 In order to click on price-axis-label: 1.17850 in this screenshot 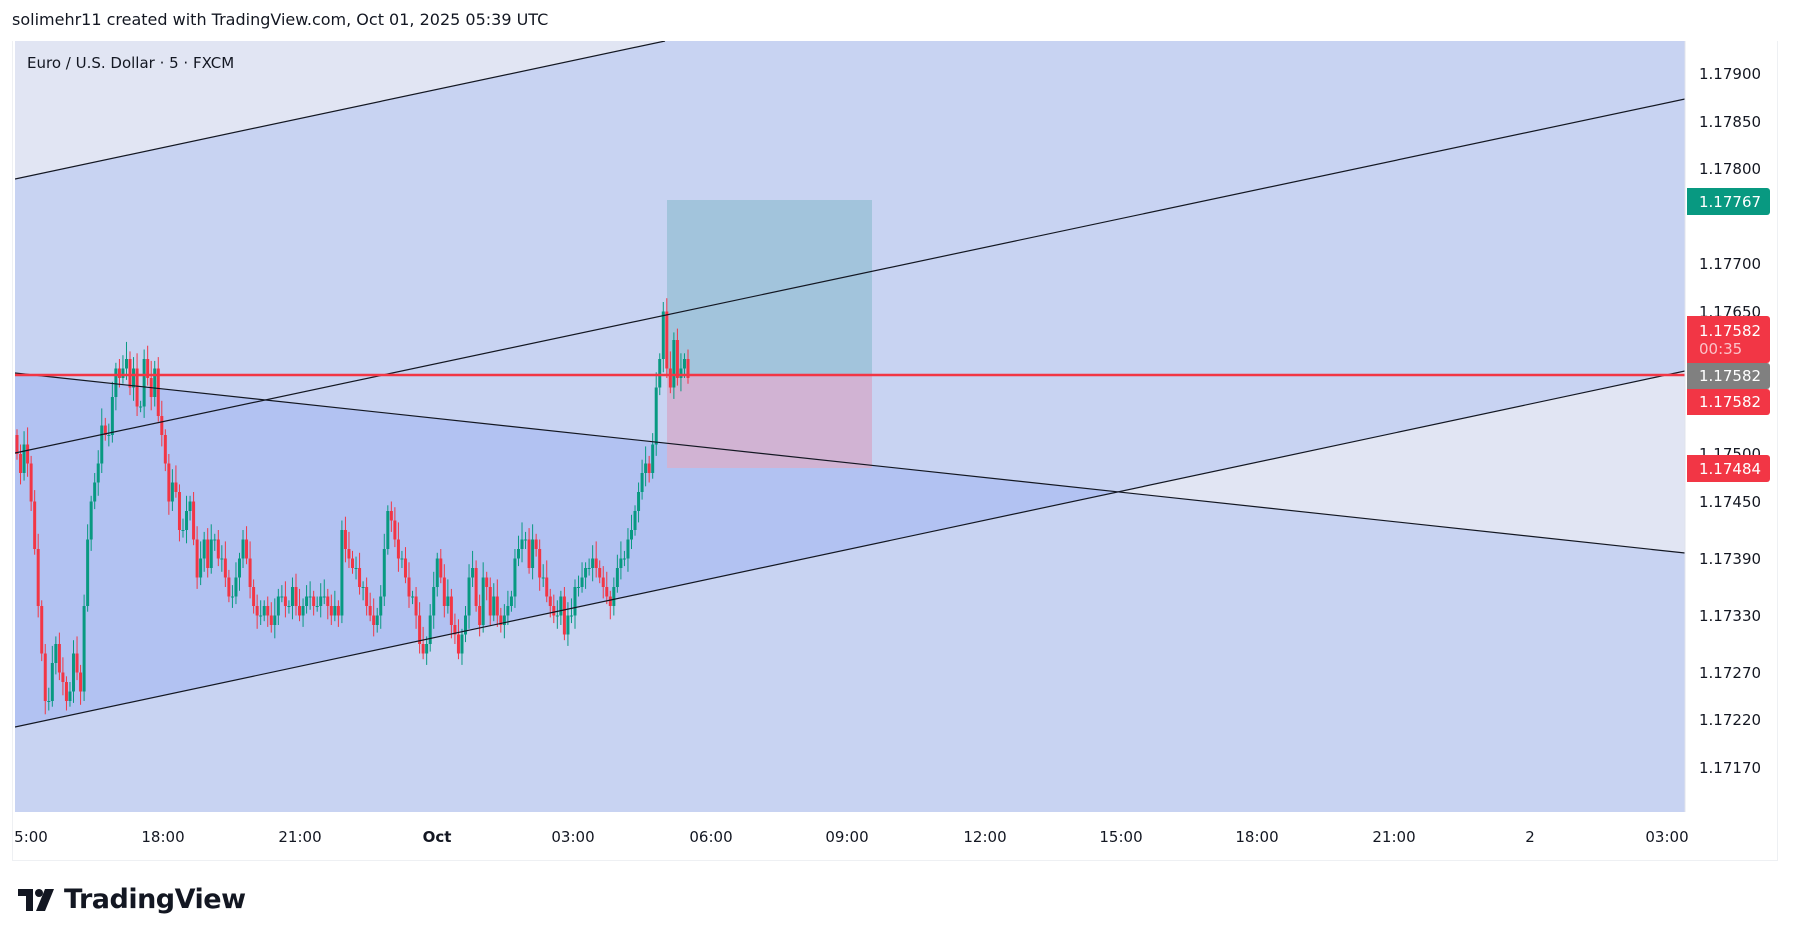, I will do `click(1730, 121)`.